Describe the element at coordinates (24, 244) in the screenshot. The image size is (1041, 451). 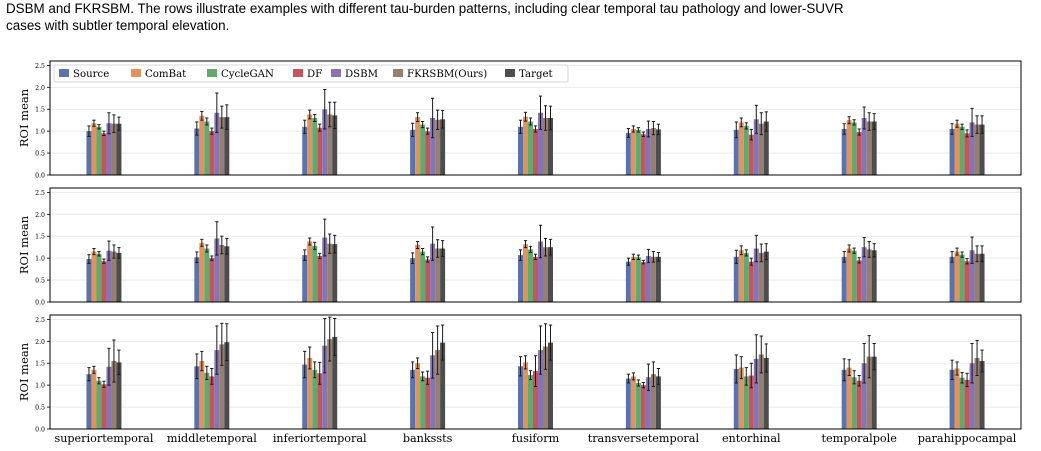
I see `y-axis-label: ROI mean` at that location.